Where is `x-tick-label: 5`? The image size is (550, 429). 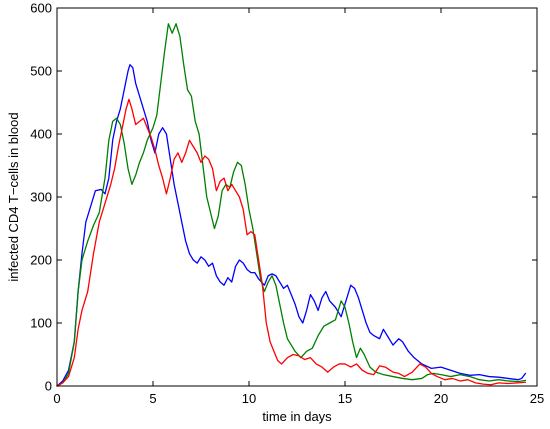 x-tick-label: 5 is located at coordinates (152, 398).